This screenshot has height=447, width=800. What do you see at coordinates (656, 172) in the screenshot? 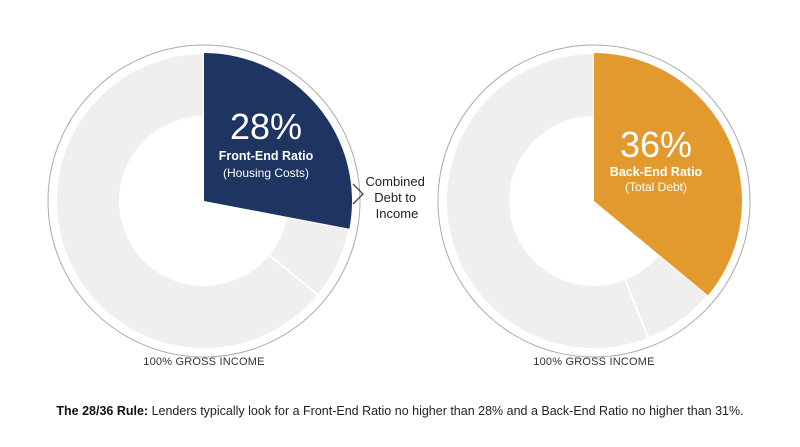
I see `back-end-ratio-label: Back-End Ratio` at bounding box center [656, 172].